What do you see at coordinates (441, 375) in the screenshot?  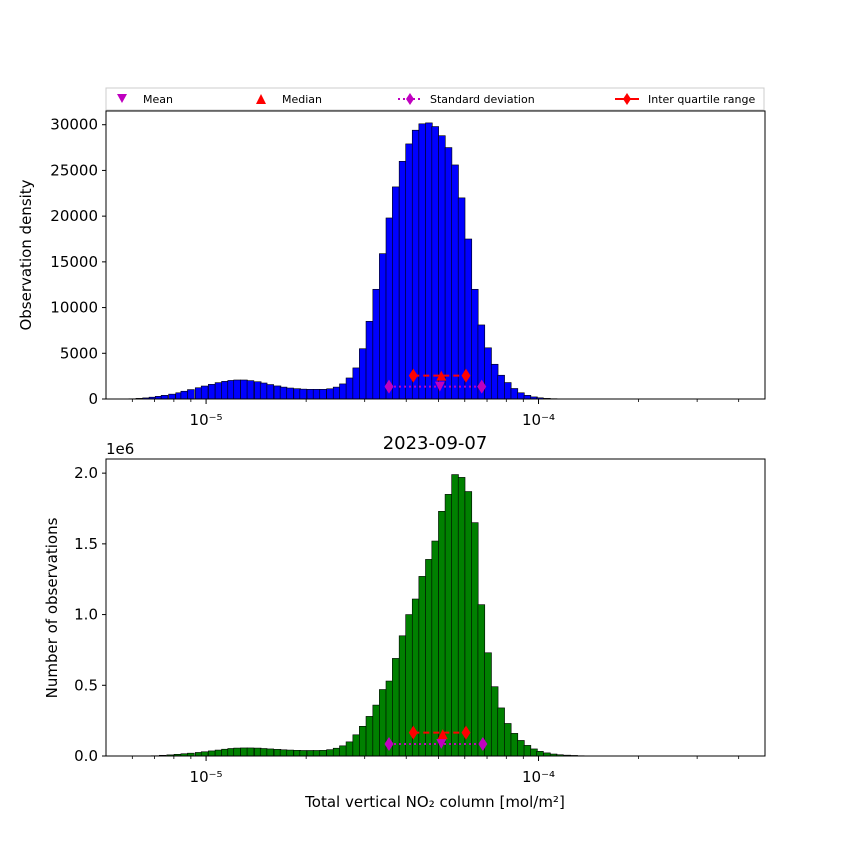 I see `top-median-marker` at bounding box center [441, 375].